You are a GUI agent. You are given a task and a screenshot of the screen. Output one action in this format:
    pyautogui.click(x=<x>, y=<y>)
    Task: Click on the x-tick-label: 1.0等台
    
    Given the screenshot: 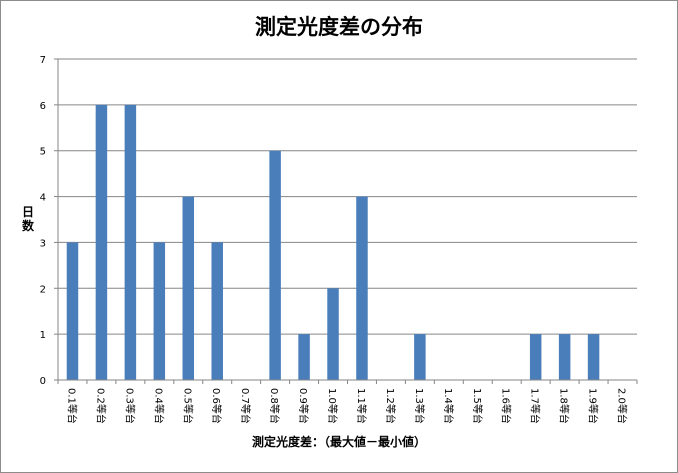 What is the action you would take?
    pyautogui.click(x=332, y=406)
    